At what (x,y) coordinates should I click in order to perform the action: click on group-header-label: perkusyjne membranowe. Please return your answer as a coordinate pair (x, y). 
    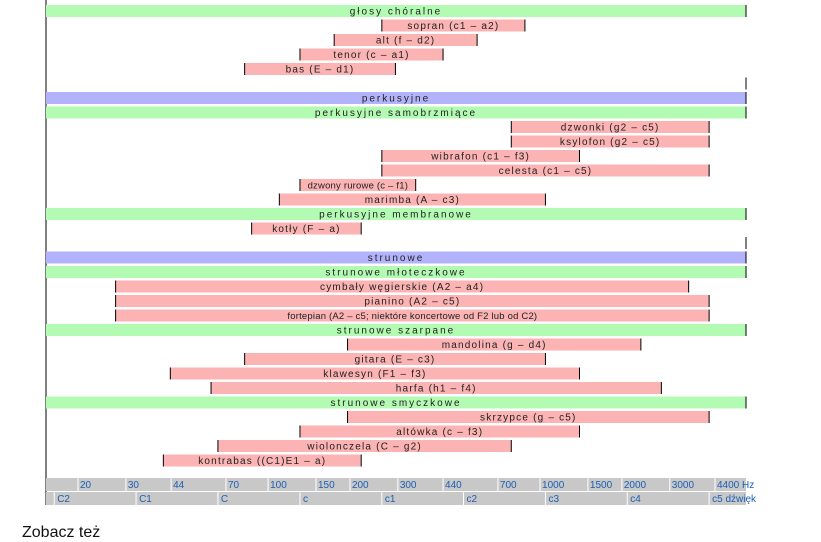
    Looking at the image, I should click on (396, 215).